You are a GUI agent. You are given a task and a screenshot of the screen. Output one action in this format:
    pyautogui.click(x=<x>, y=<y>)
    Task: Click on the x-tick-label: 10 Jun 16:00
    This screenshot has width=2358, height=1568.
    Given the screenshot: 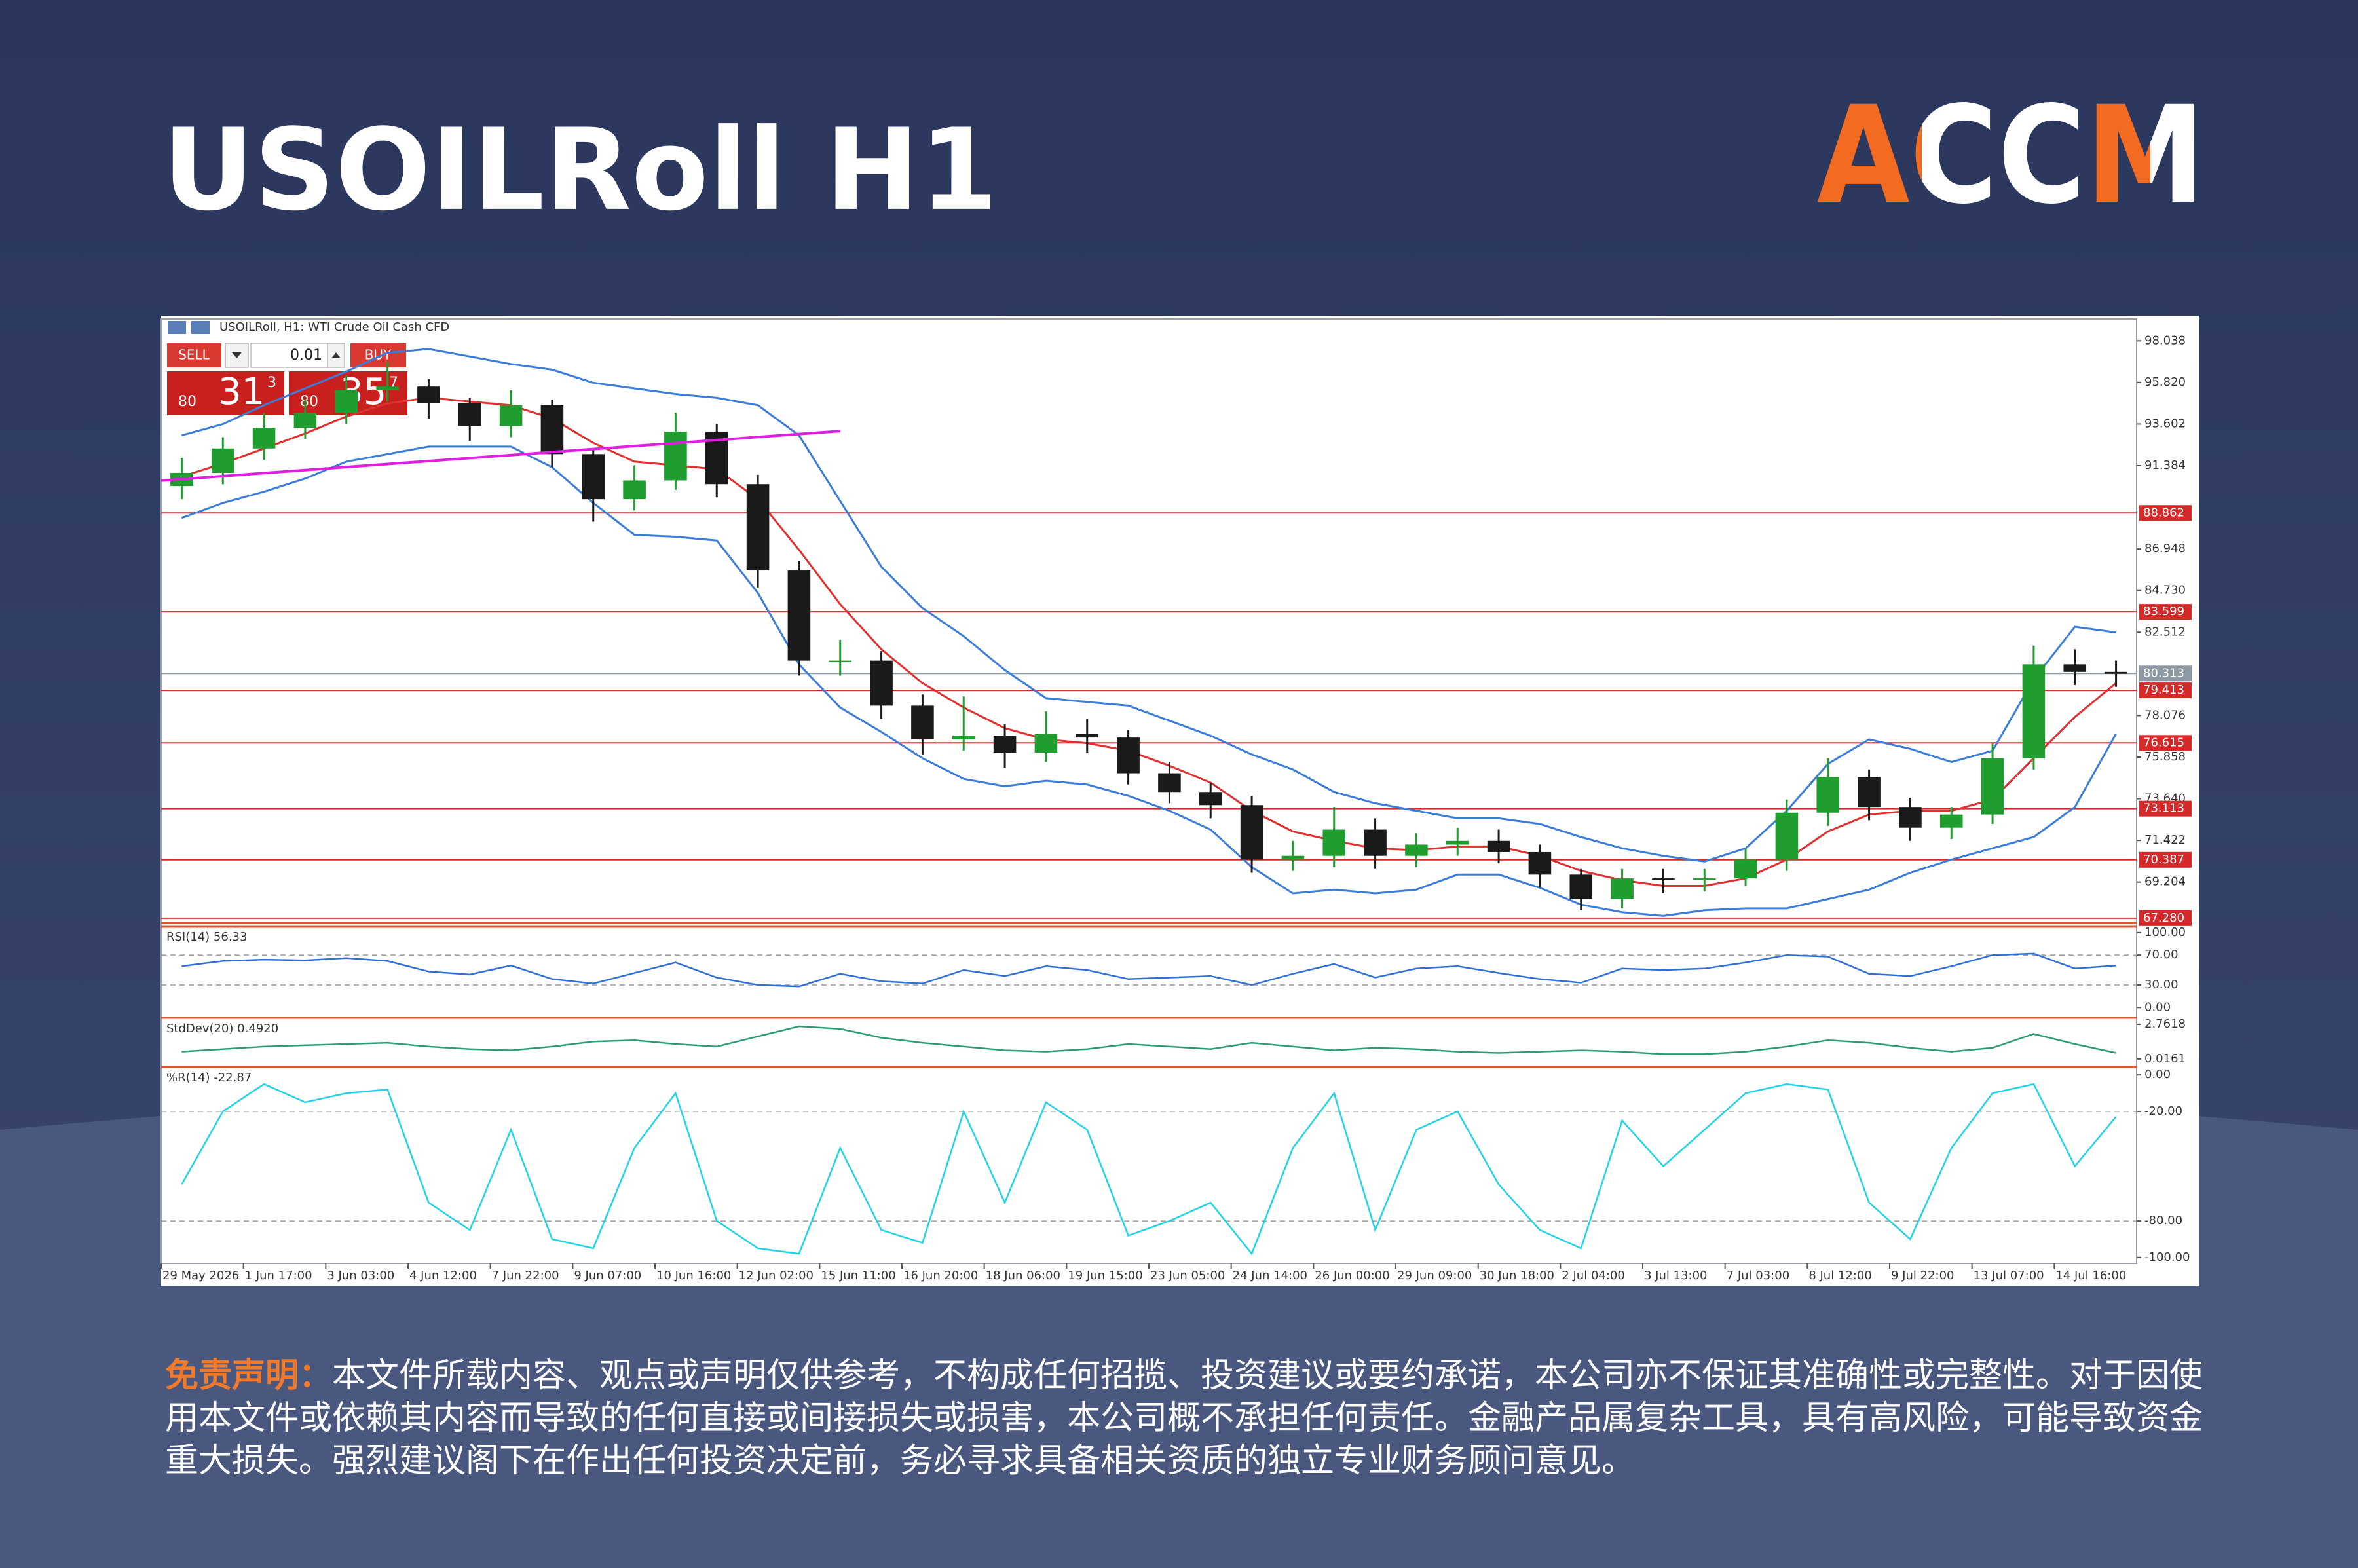 What is the action you would take?
    pyautogui.click(x=694, y=1275)
    